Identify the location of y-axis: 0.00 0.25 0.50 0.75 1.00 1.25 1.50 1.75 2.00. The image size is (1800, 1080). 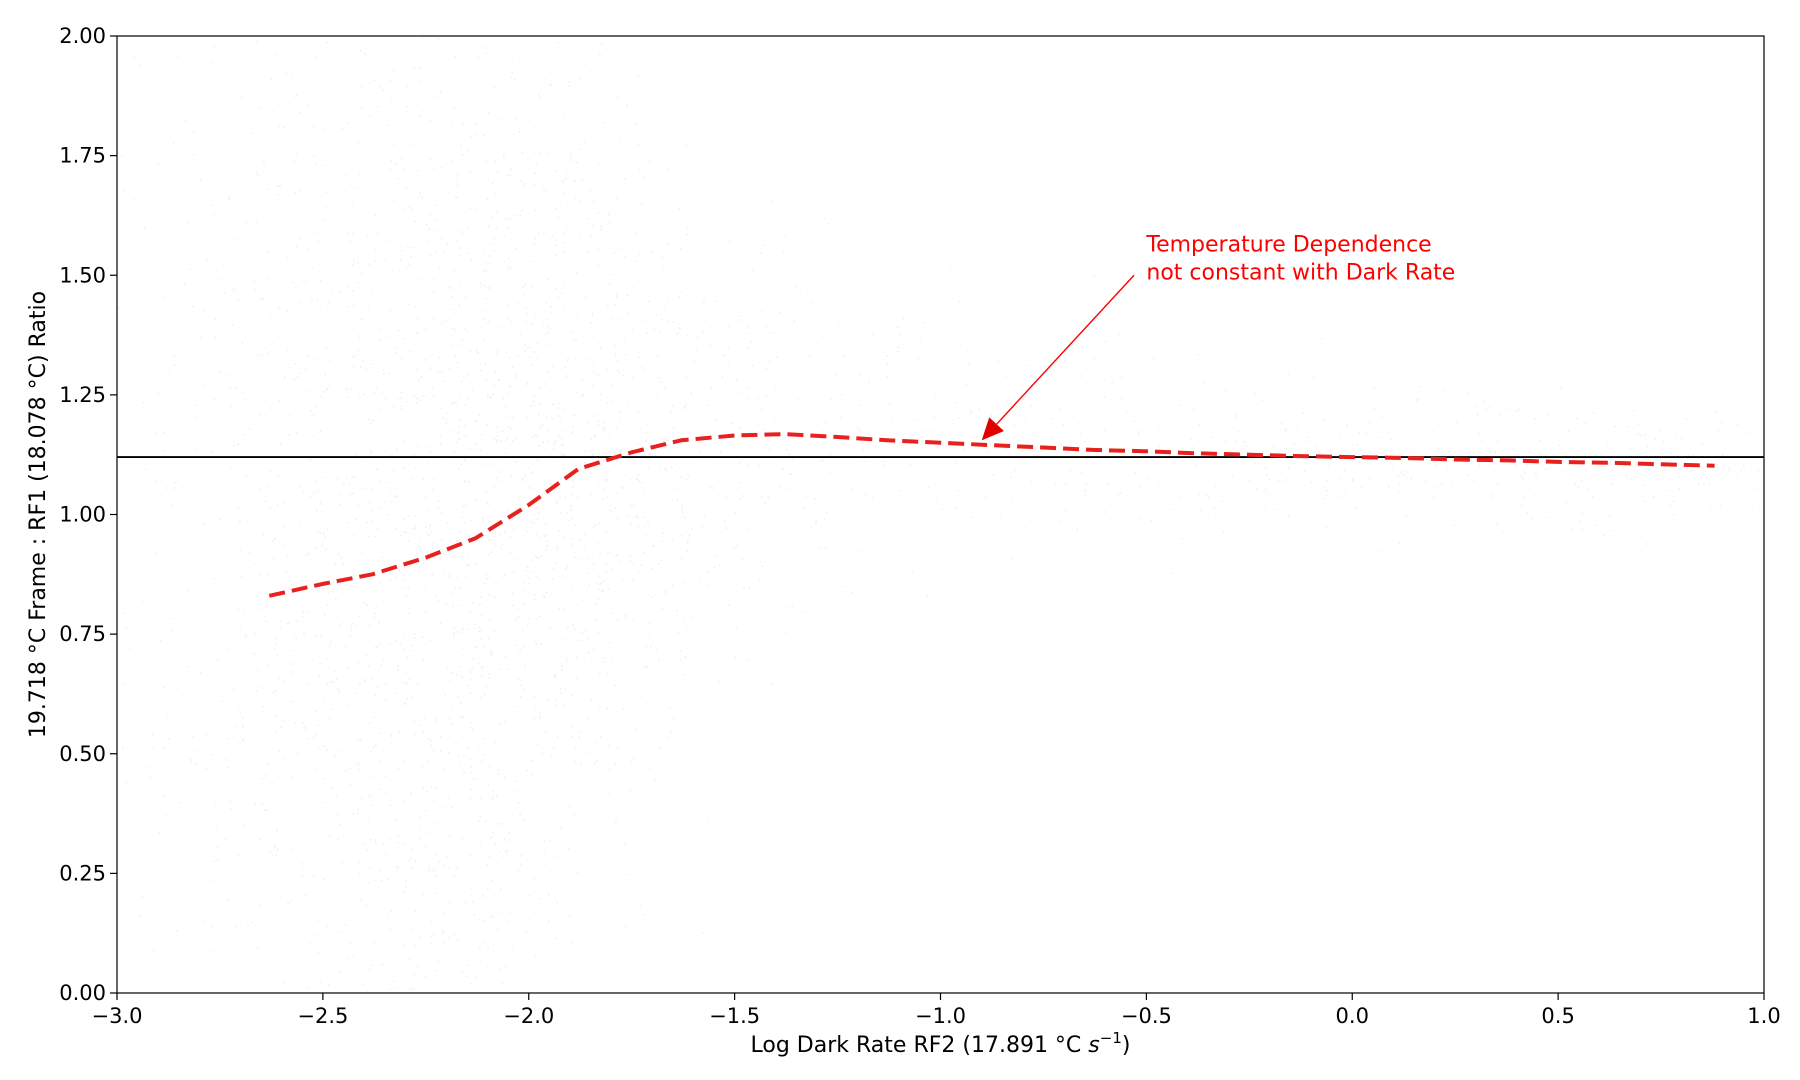
(88, 514).